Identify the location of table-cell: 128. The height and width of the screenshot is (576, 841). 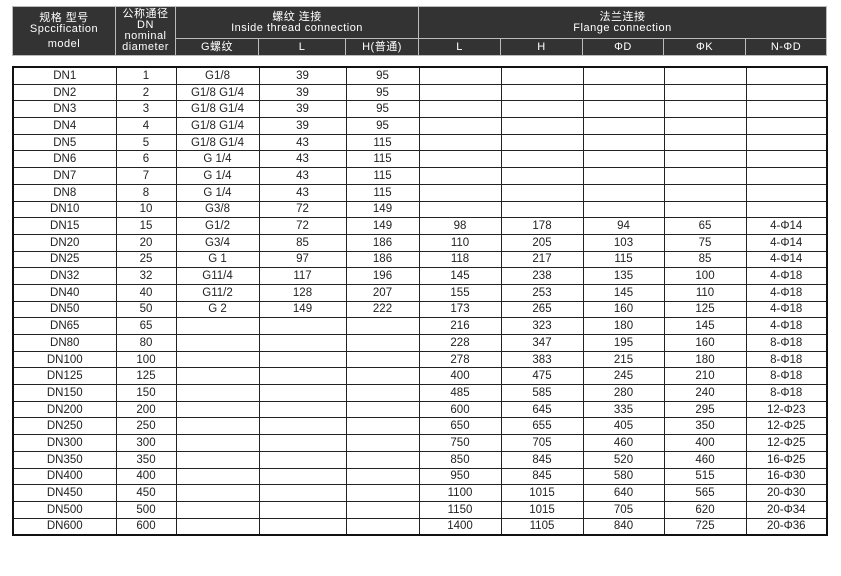
(302, 292).